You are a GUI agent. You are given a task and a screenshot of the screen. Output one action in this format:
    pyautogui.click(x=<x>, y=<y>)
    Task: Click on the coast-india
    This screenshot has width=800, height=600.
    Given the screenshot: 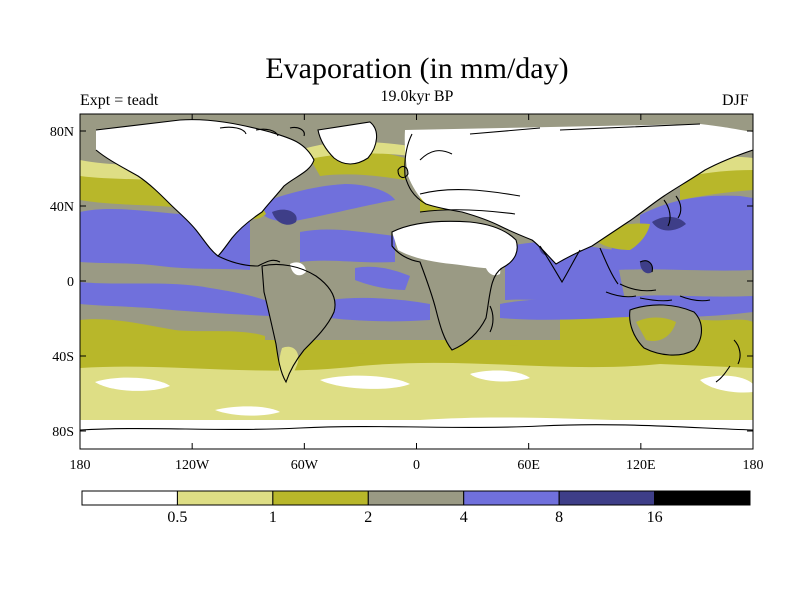 What is the action you would take?
    pyautogui.click(x=560, y=264)
    